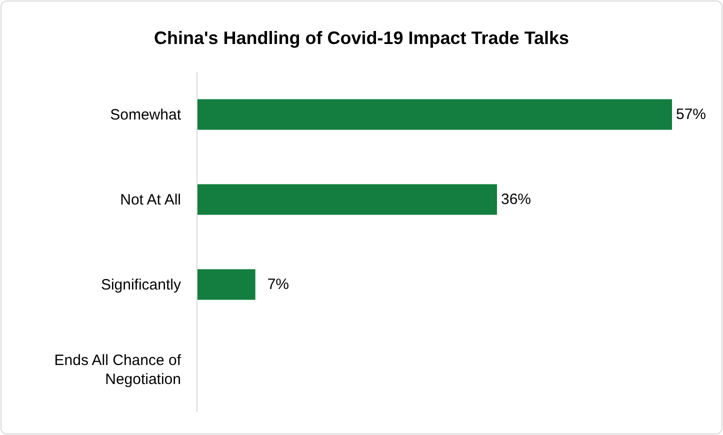  I want to click on chart-title: China's Handling of Covid-19 Impact Trade Talks, so click(362, 38).